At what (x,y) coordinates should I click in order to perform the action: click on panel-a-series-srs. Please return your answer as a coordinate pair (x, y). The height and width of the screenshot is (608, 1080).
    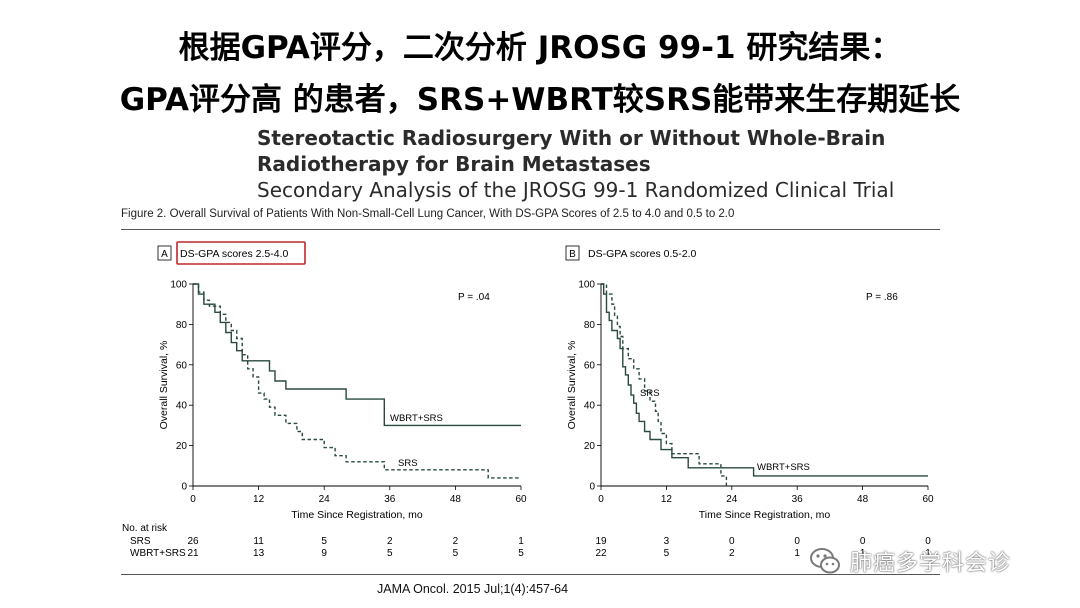
    Looking at the image, I should click on (357, 381).